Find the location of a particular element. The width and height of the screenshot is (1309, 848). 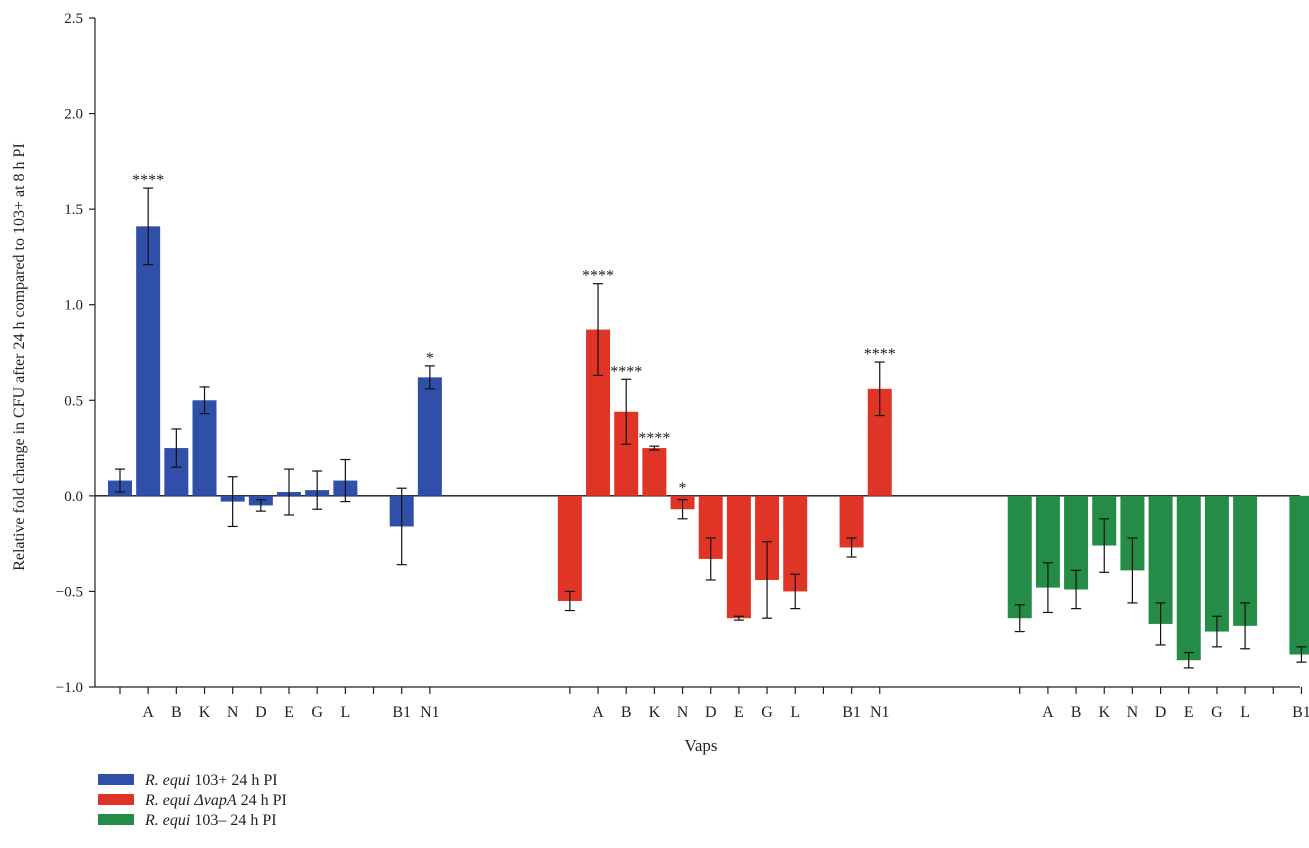

series-group: ***** is located at coordinates (275, 369).